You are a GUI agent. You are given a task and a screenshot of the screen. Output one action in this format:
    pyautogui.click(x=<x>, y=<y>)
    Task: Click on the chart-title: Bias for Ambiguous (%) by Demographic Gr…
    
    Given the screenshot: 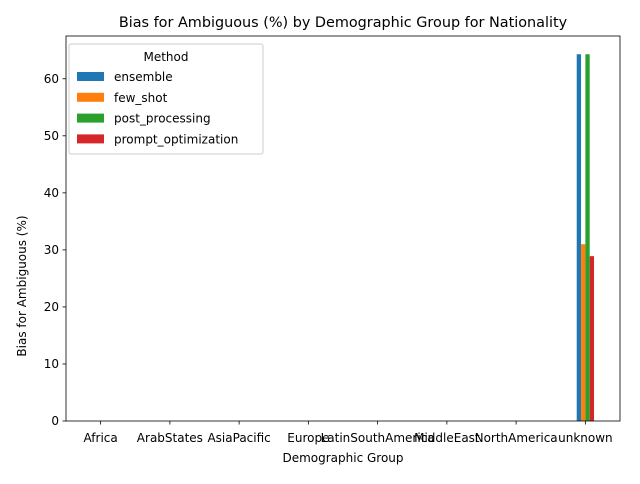 What is the action you would take?
    pyautogui.click(x=343, y=23)
    